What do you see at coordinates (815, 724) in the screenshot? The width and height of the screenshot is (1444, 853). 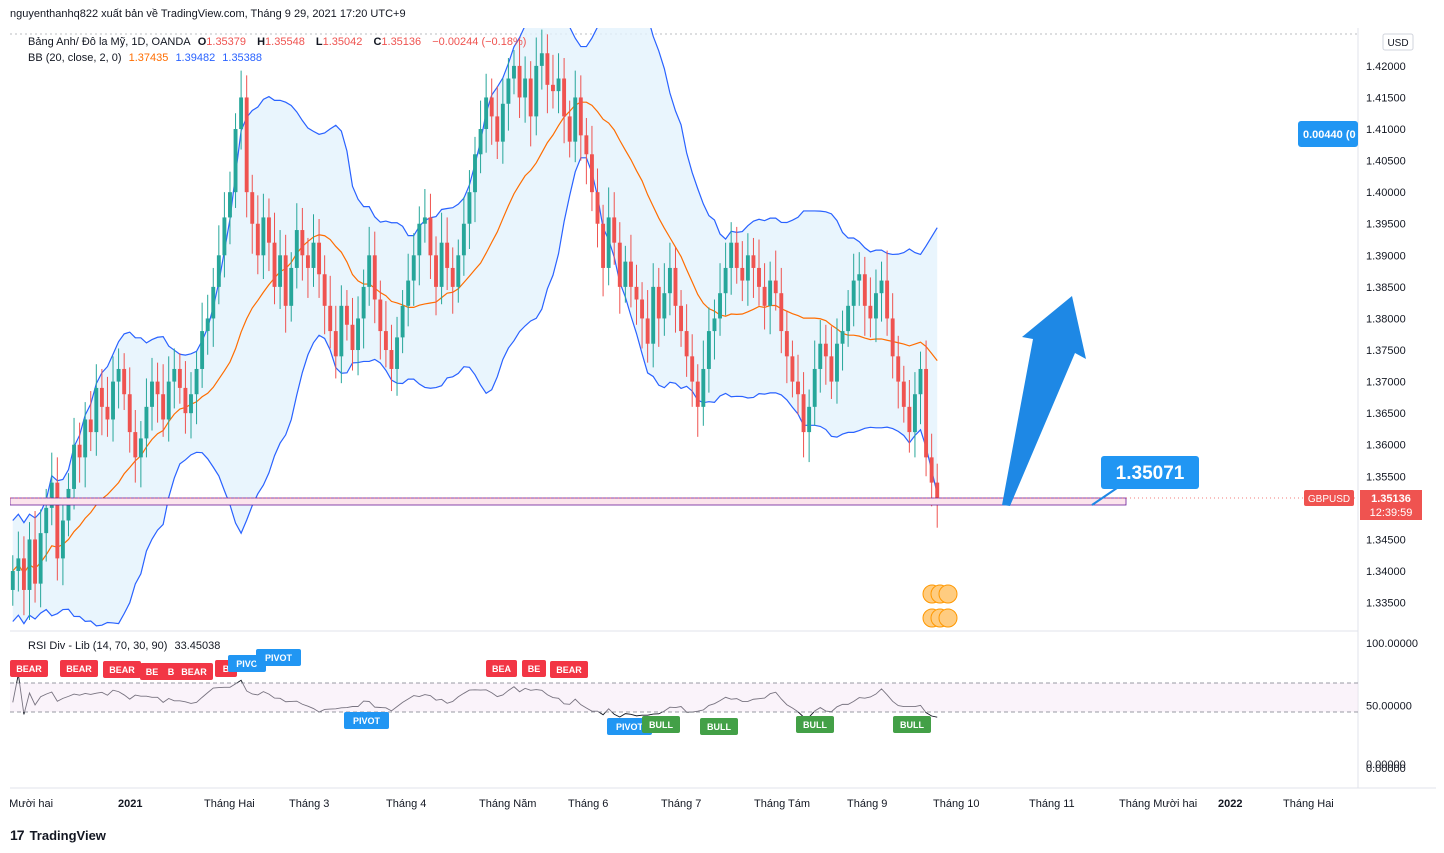 I see `rsi-marker-bull: BULL` at bounding box center [815, 724].